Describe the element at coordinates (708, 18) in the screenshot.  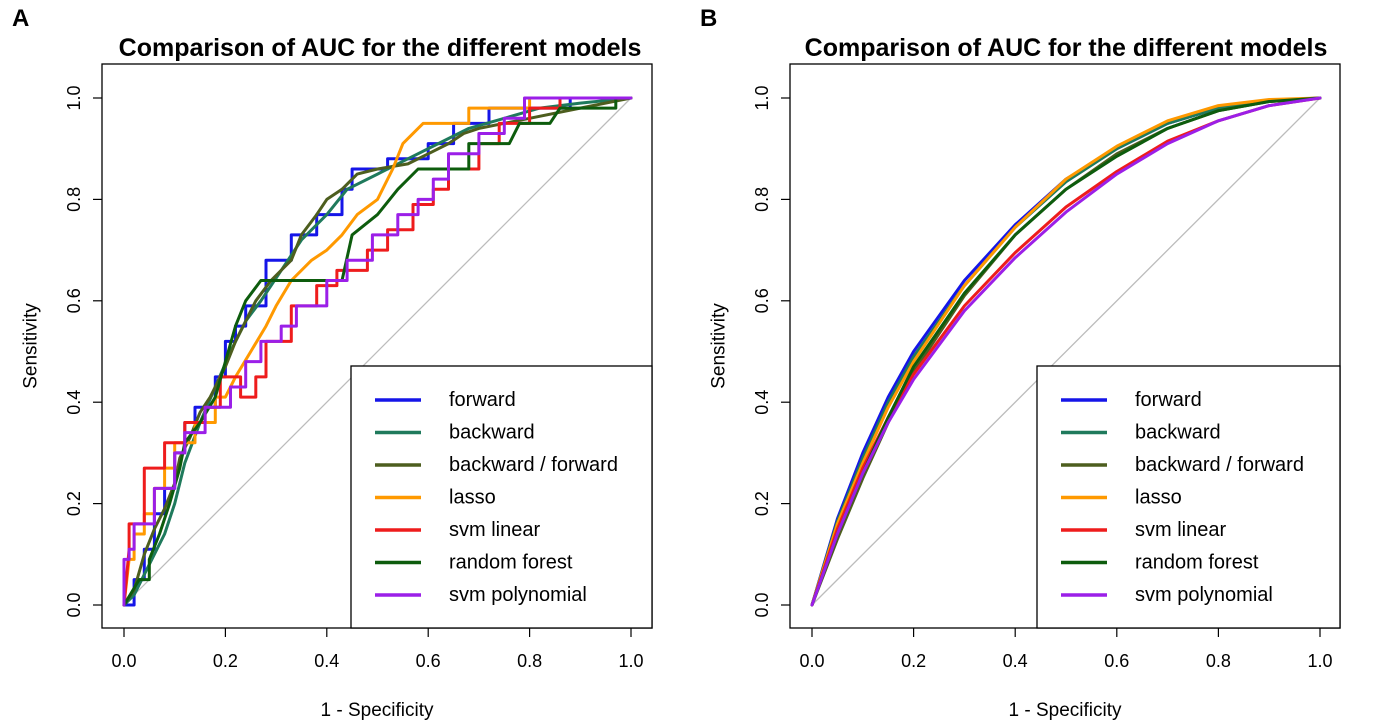
I see `panel-letter: B` at that location.